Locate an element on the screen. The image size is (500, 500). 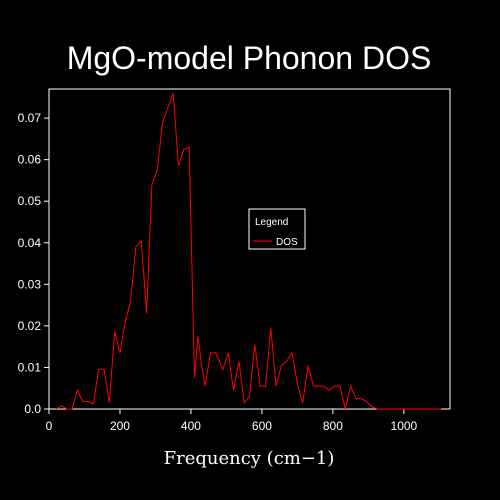
x-tick-label: 600 is located at coordinates (262, 426).